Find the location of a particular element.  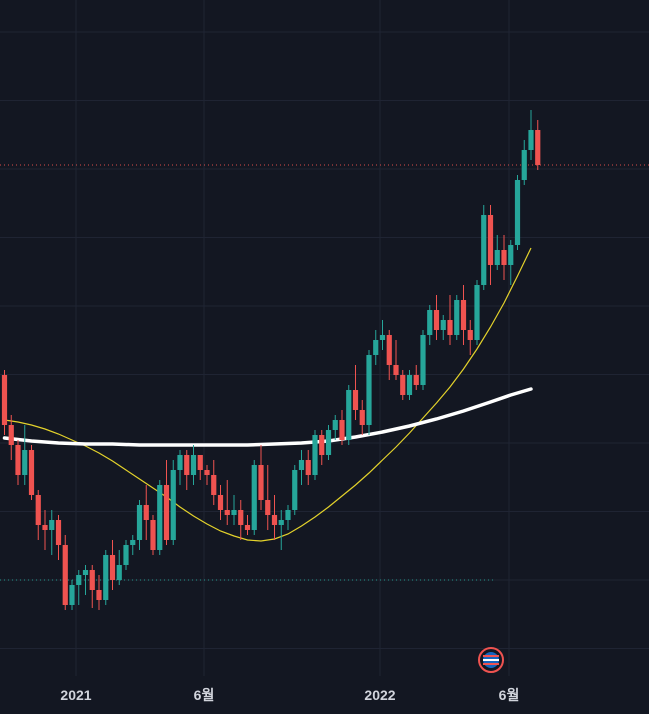

x-tick-label: 2022 is located at coordinates (379, 695).